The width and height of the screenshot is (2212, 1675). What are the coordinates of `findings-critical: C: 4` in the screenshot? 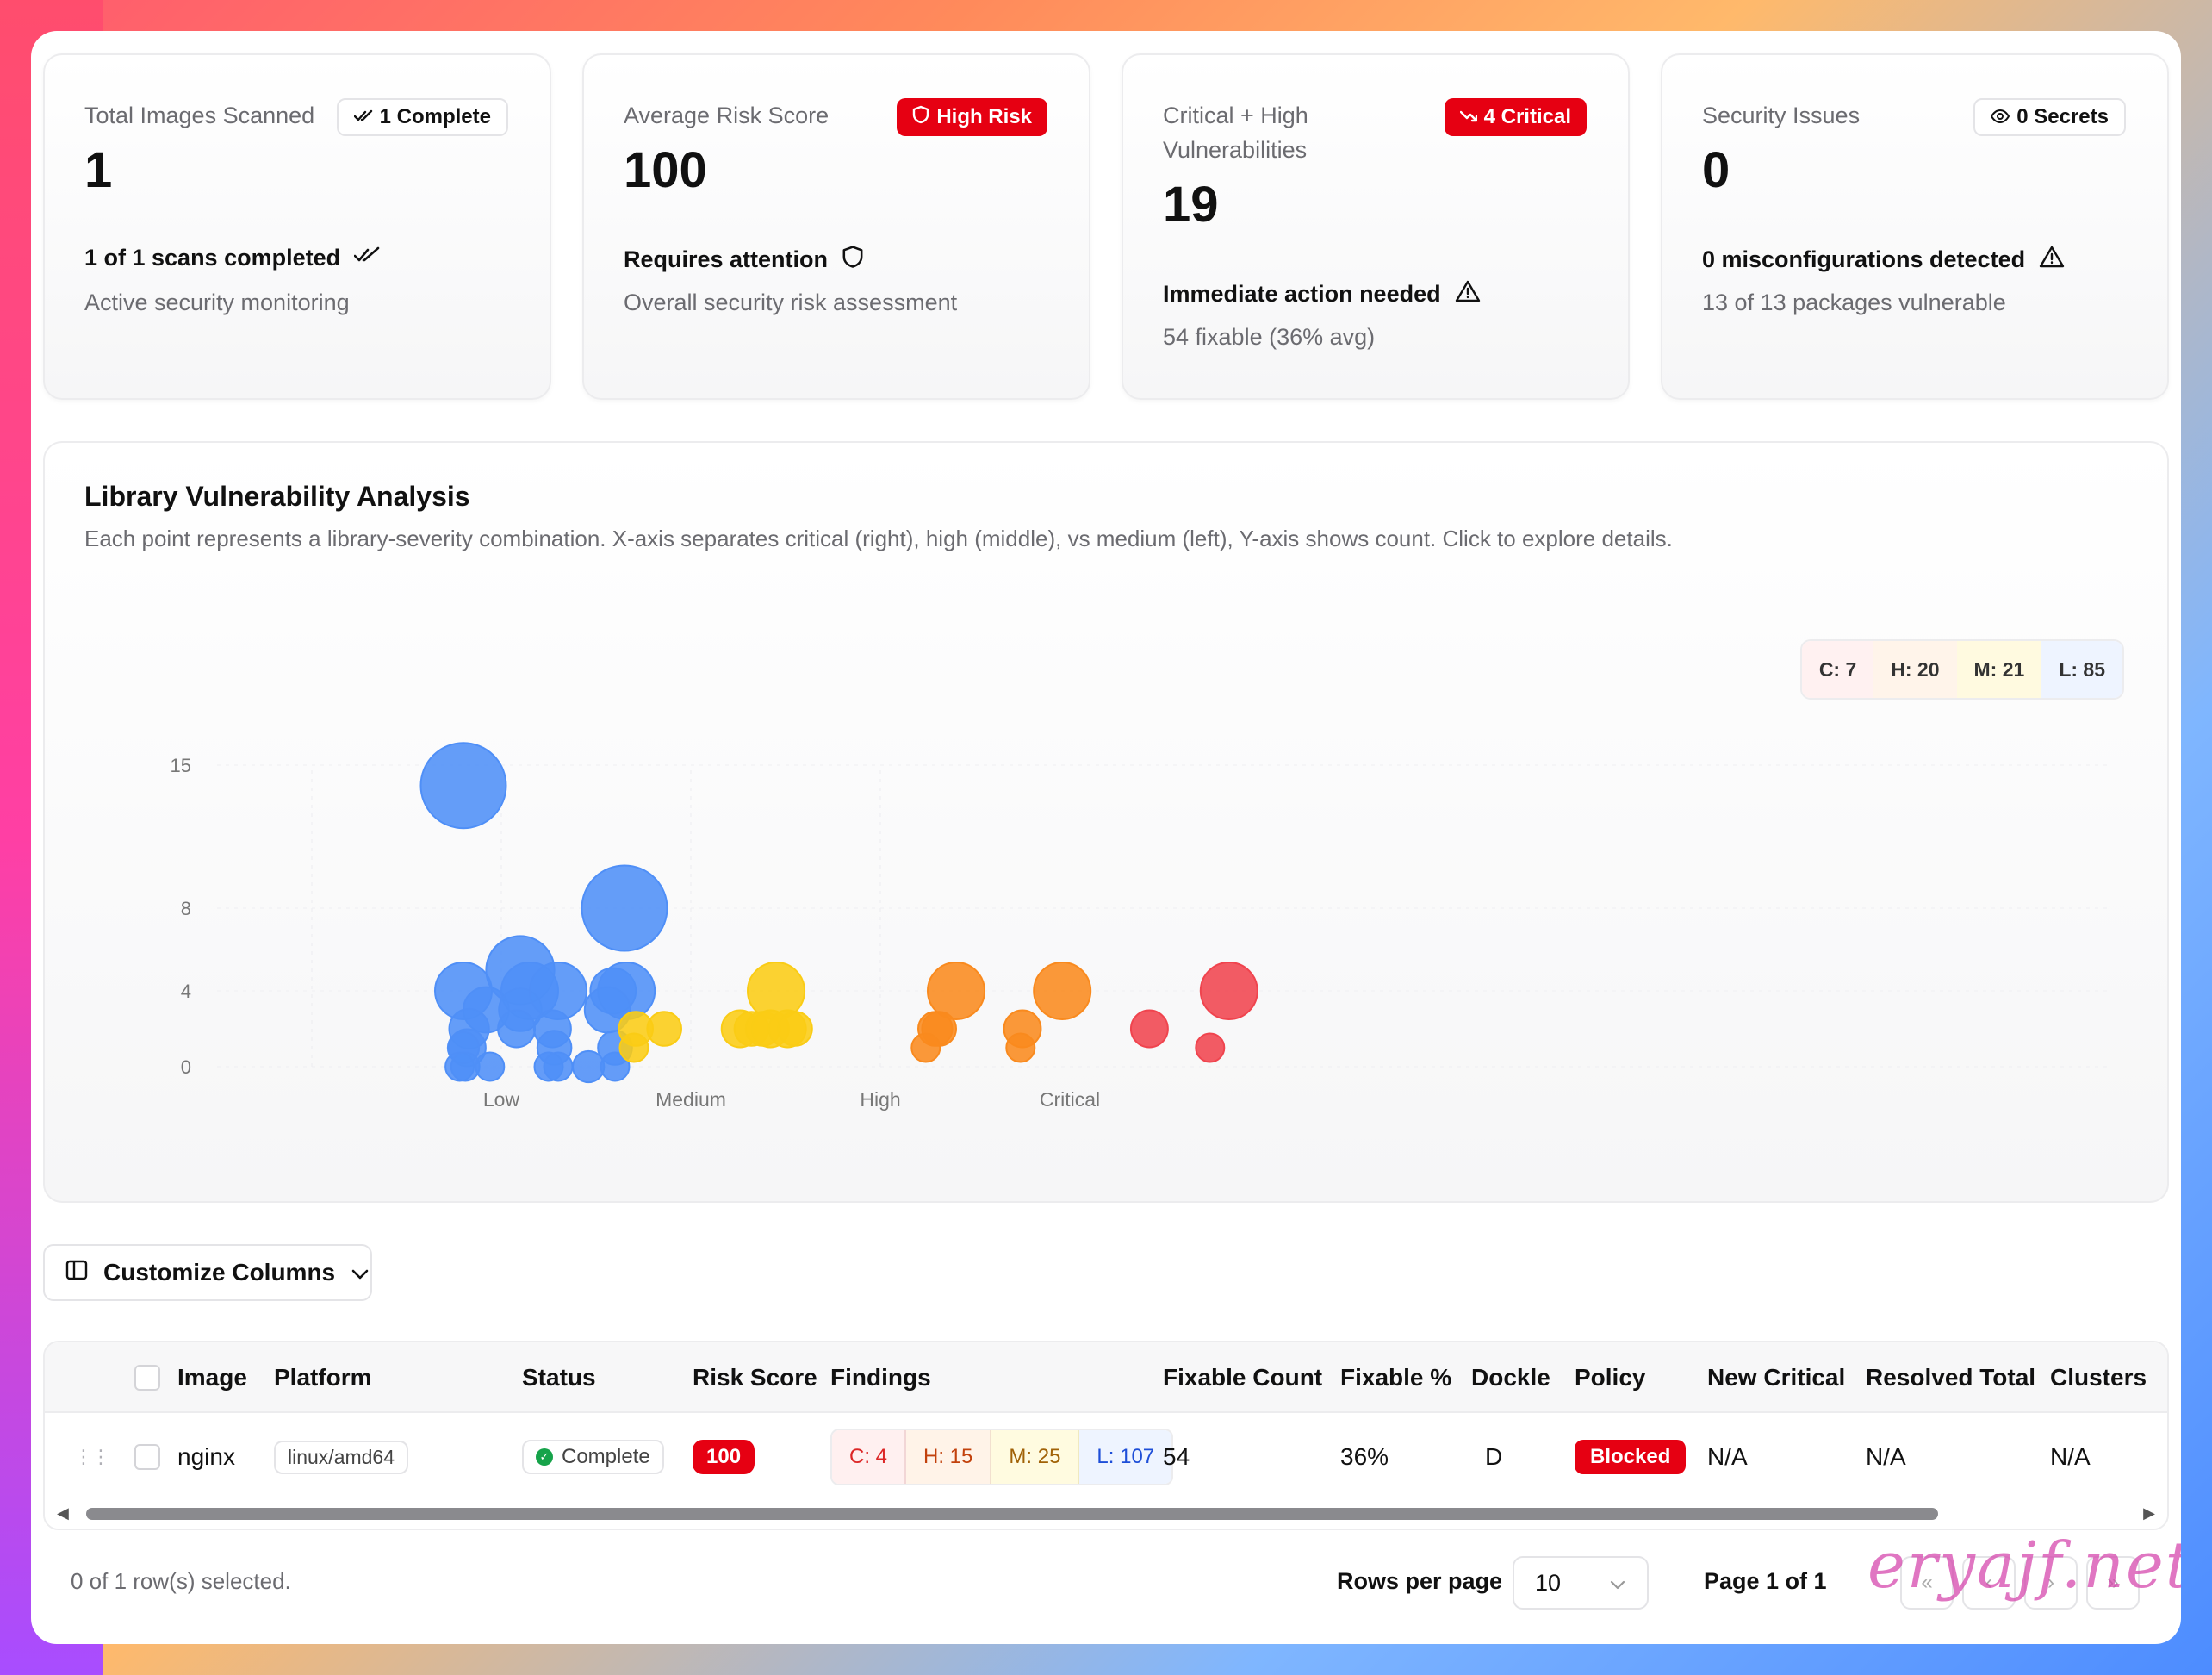 It's located at (869, 1457).